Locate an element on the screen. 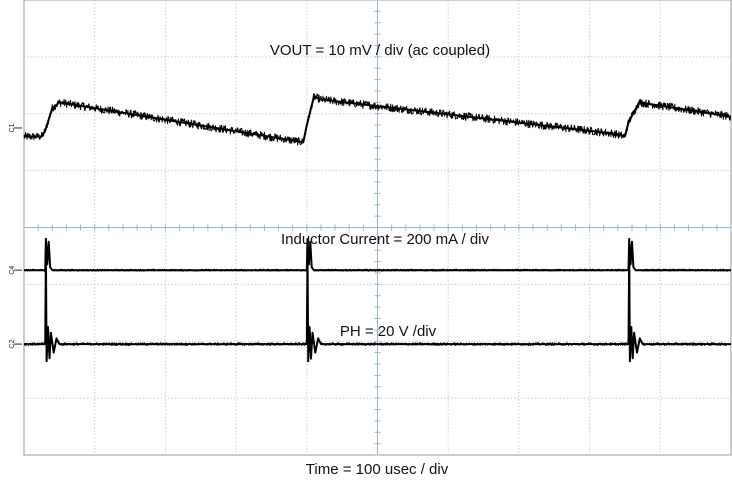 The height and width of the screenshot is (482, 732). trace-c4 is located at coordinates (377, 254).